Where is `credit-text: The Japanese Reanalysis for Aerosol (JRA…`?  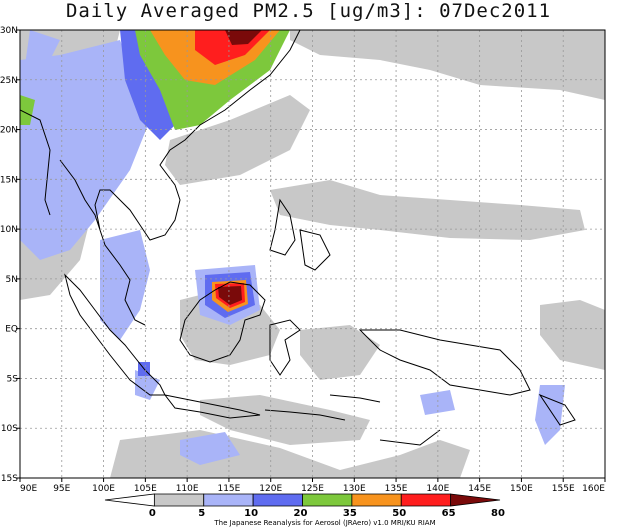 credit-text: The Japanese Reanalysis for Aerosol (JRA… is located at coordinates (324, 523).